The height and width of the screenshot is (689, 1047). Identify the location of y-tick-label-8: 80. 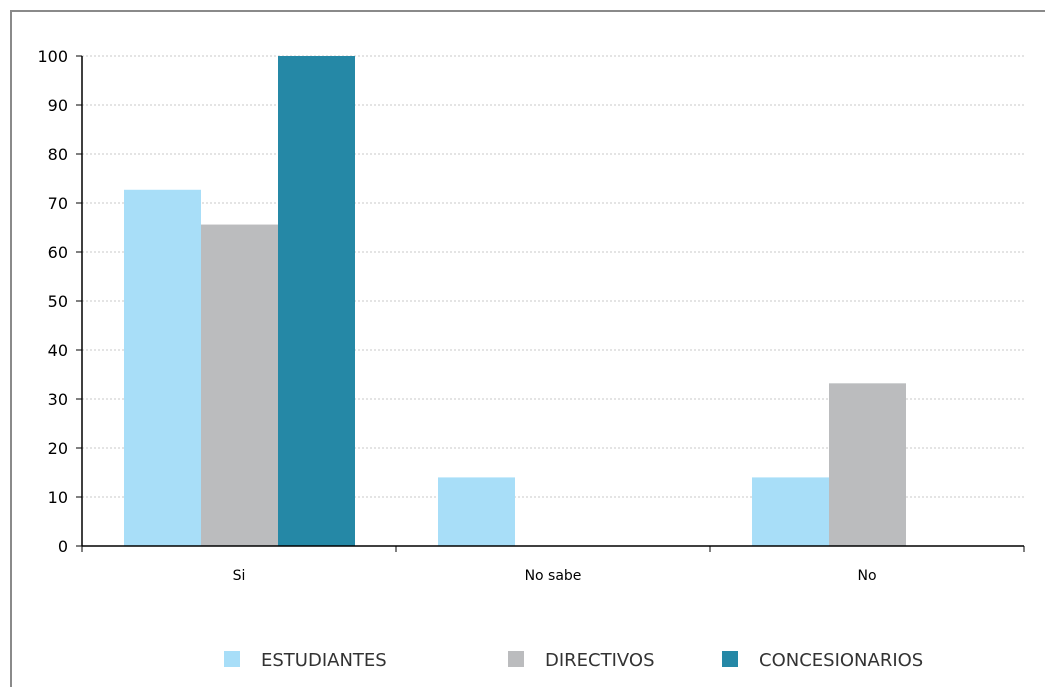
(58, 154).